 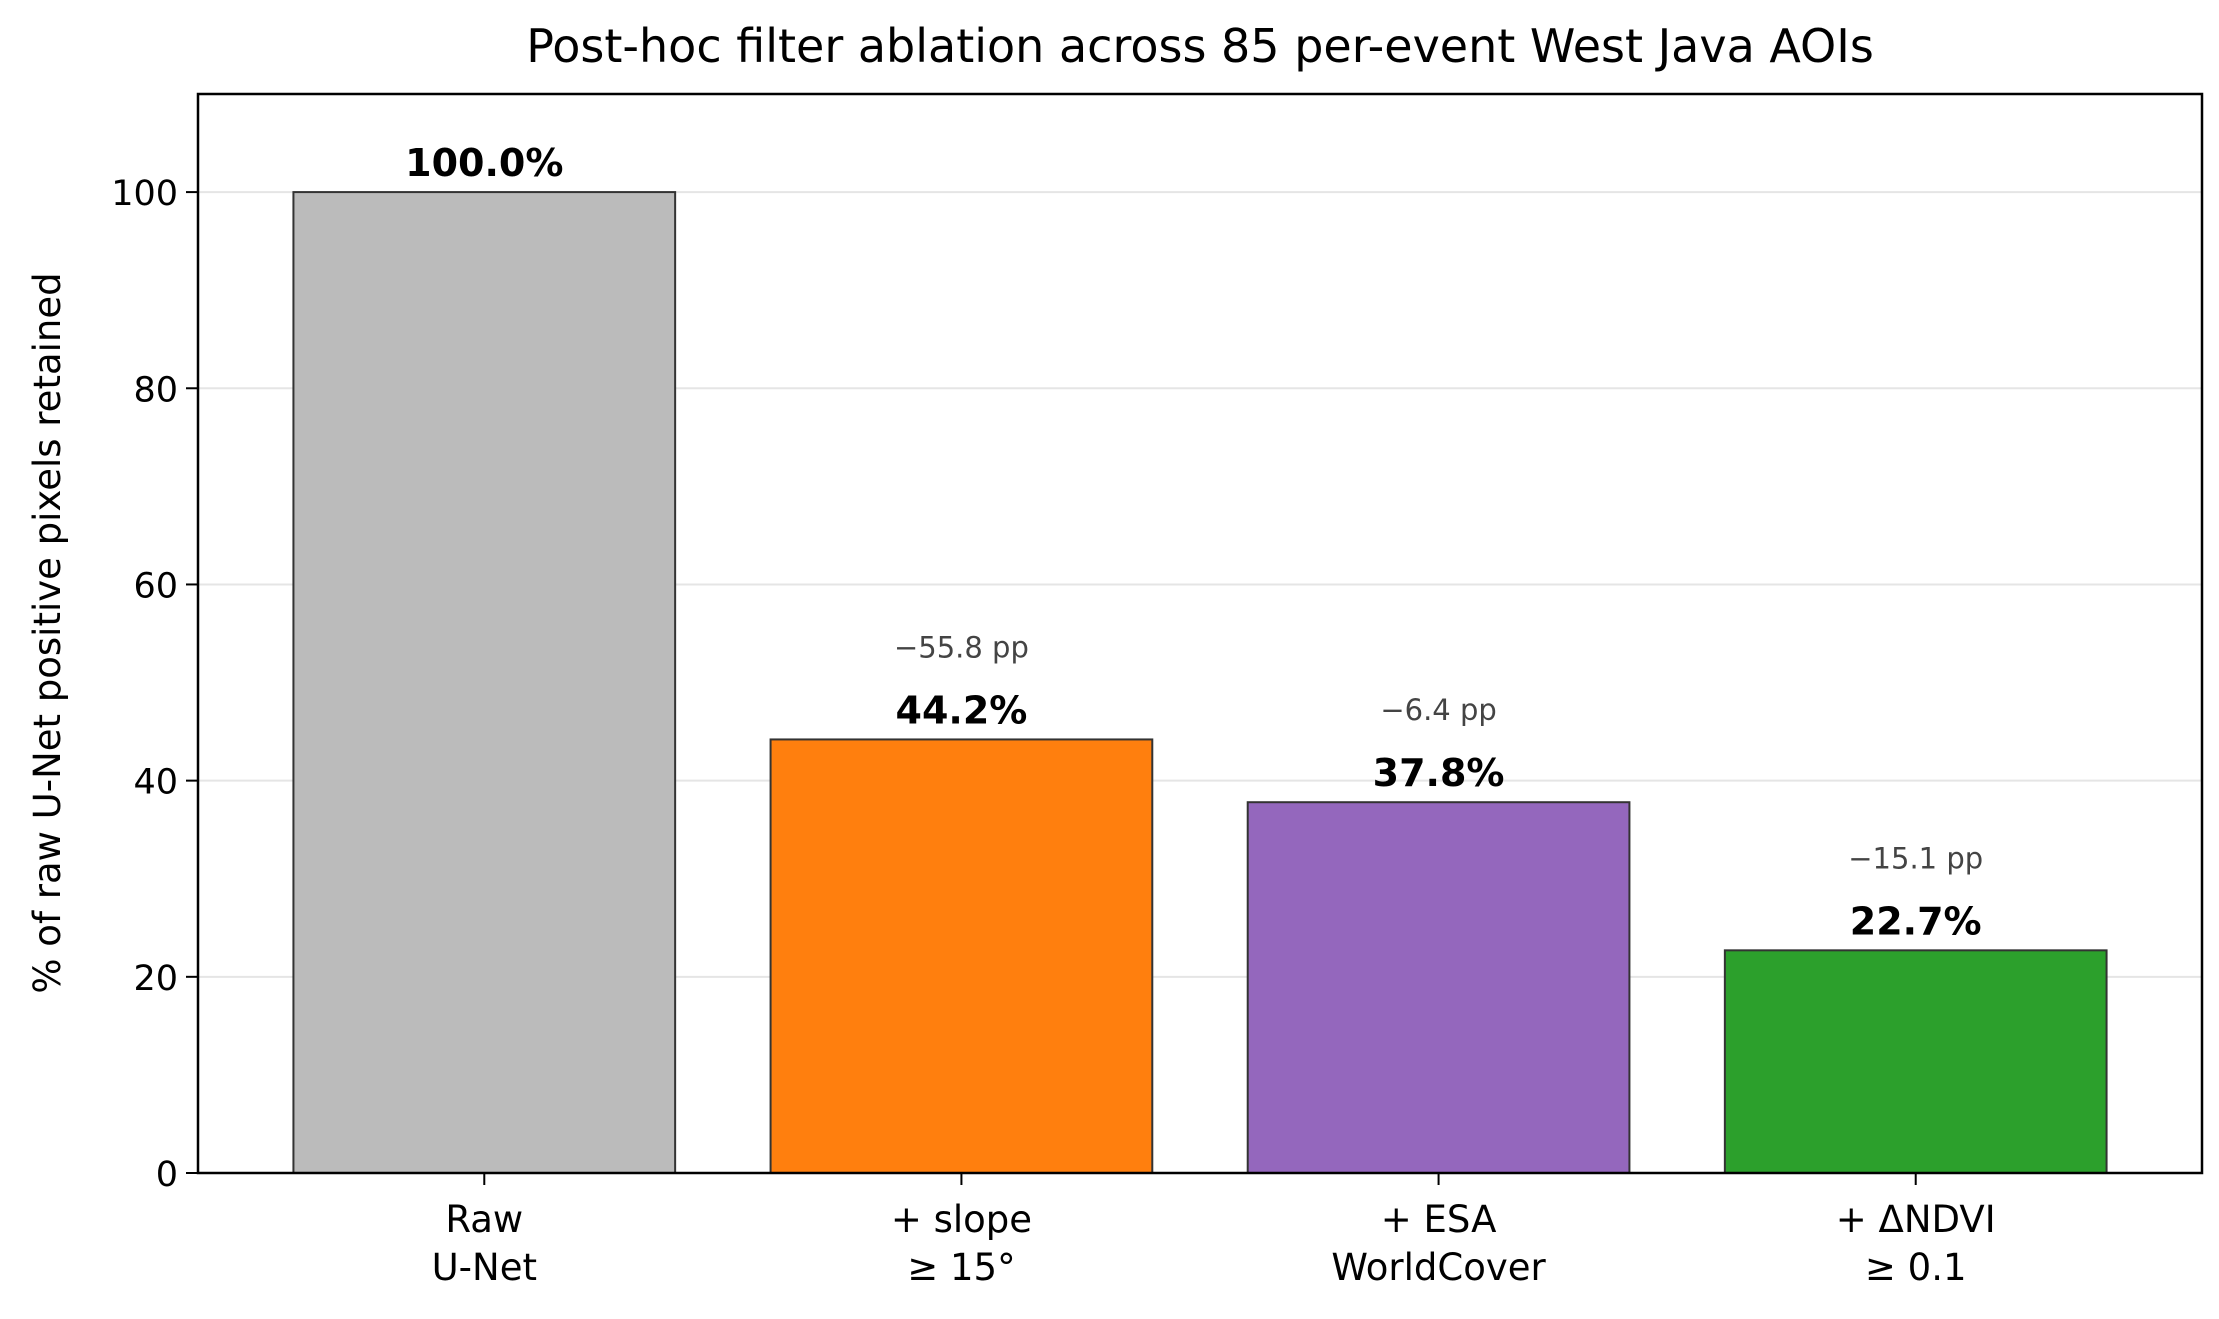 I want to click on value-label: 37.8%, so click(x=1439, y=773).